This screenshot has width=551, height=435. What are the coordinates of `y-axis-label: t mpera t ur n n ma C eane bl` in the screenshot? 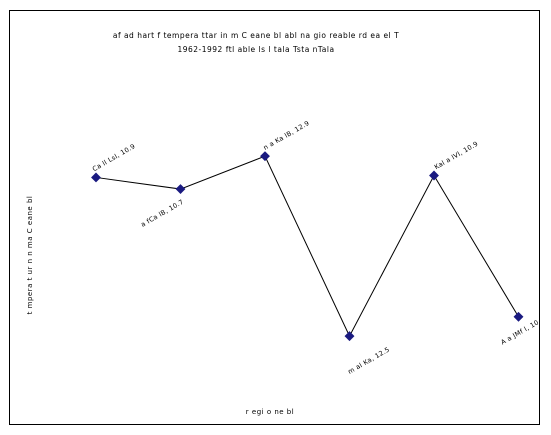 It's located at (30, 255).